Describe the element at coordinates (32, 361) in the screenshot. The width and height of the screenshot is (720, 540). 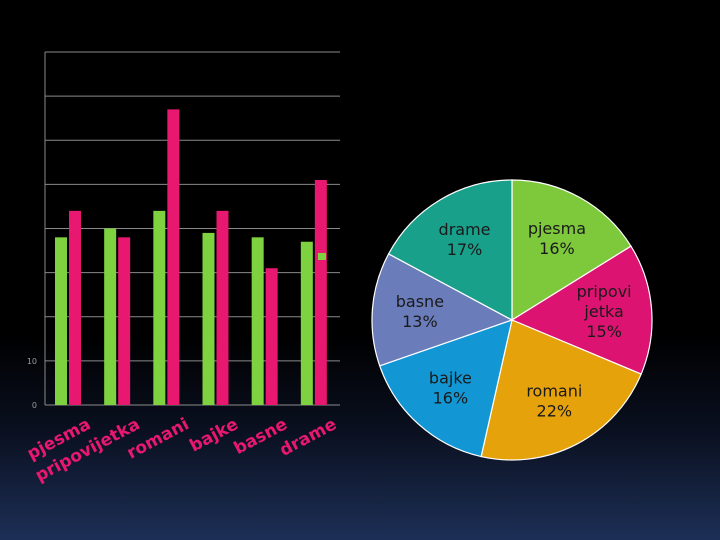
I see `y-tick-label: 10` at that location.